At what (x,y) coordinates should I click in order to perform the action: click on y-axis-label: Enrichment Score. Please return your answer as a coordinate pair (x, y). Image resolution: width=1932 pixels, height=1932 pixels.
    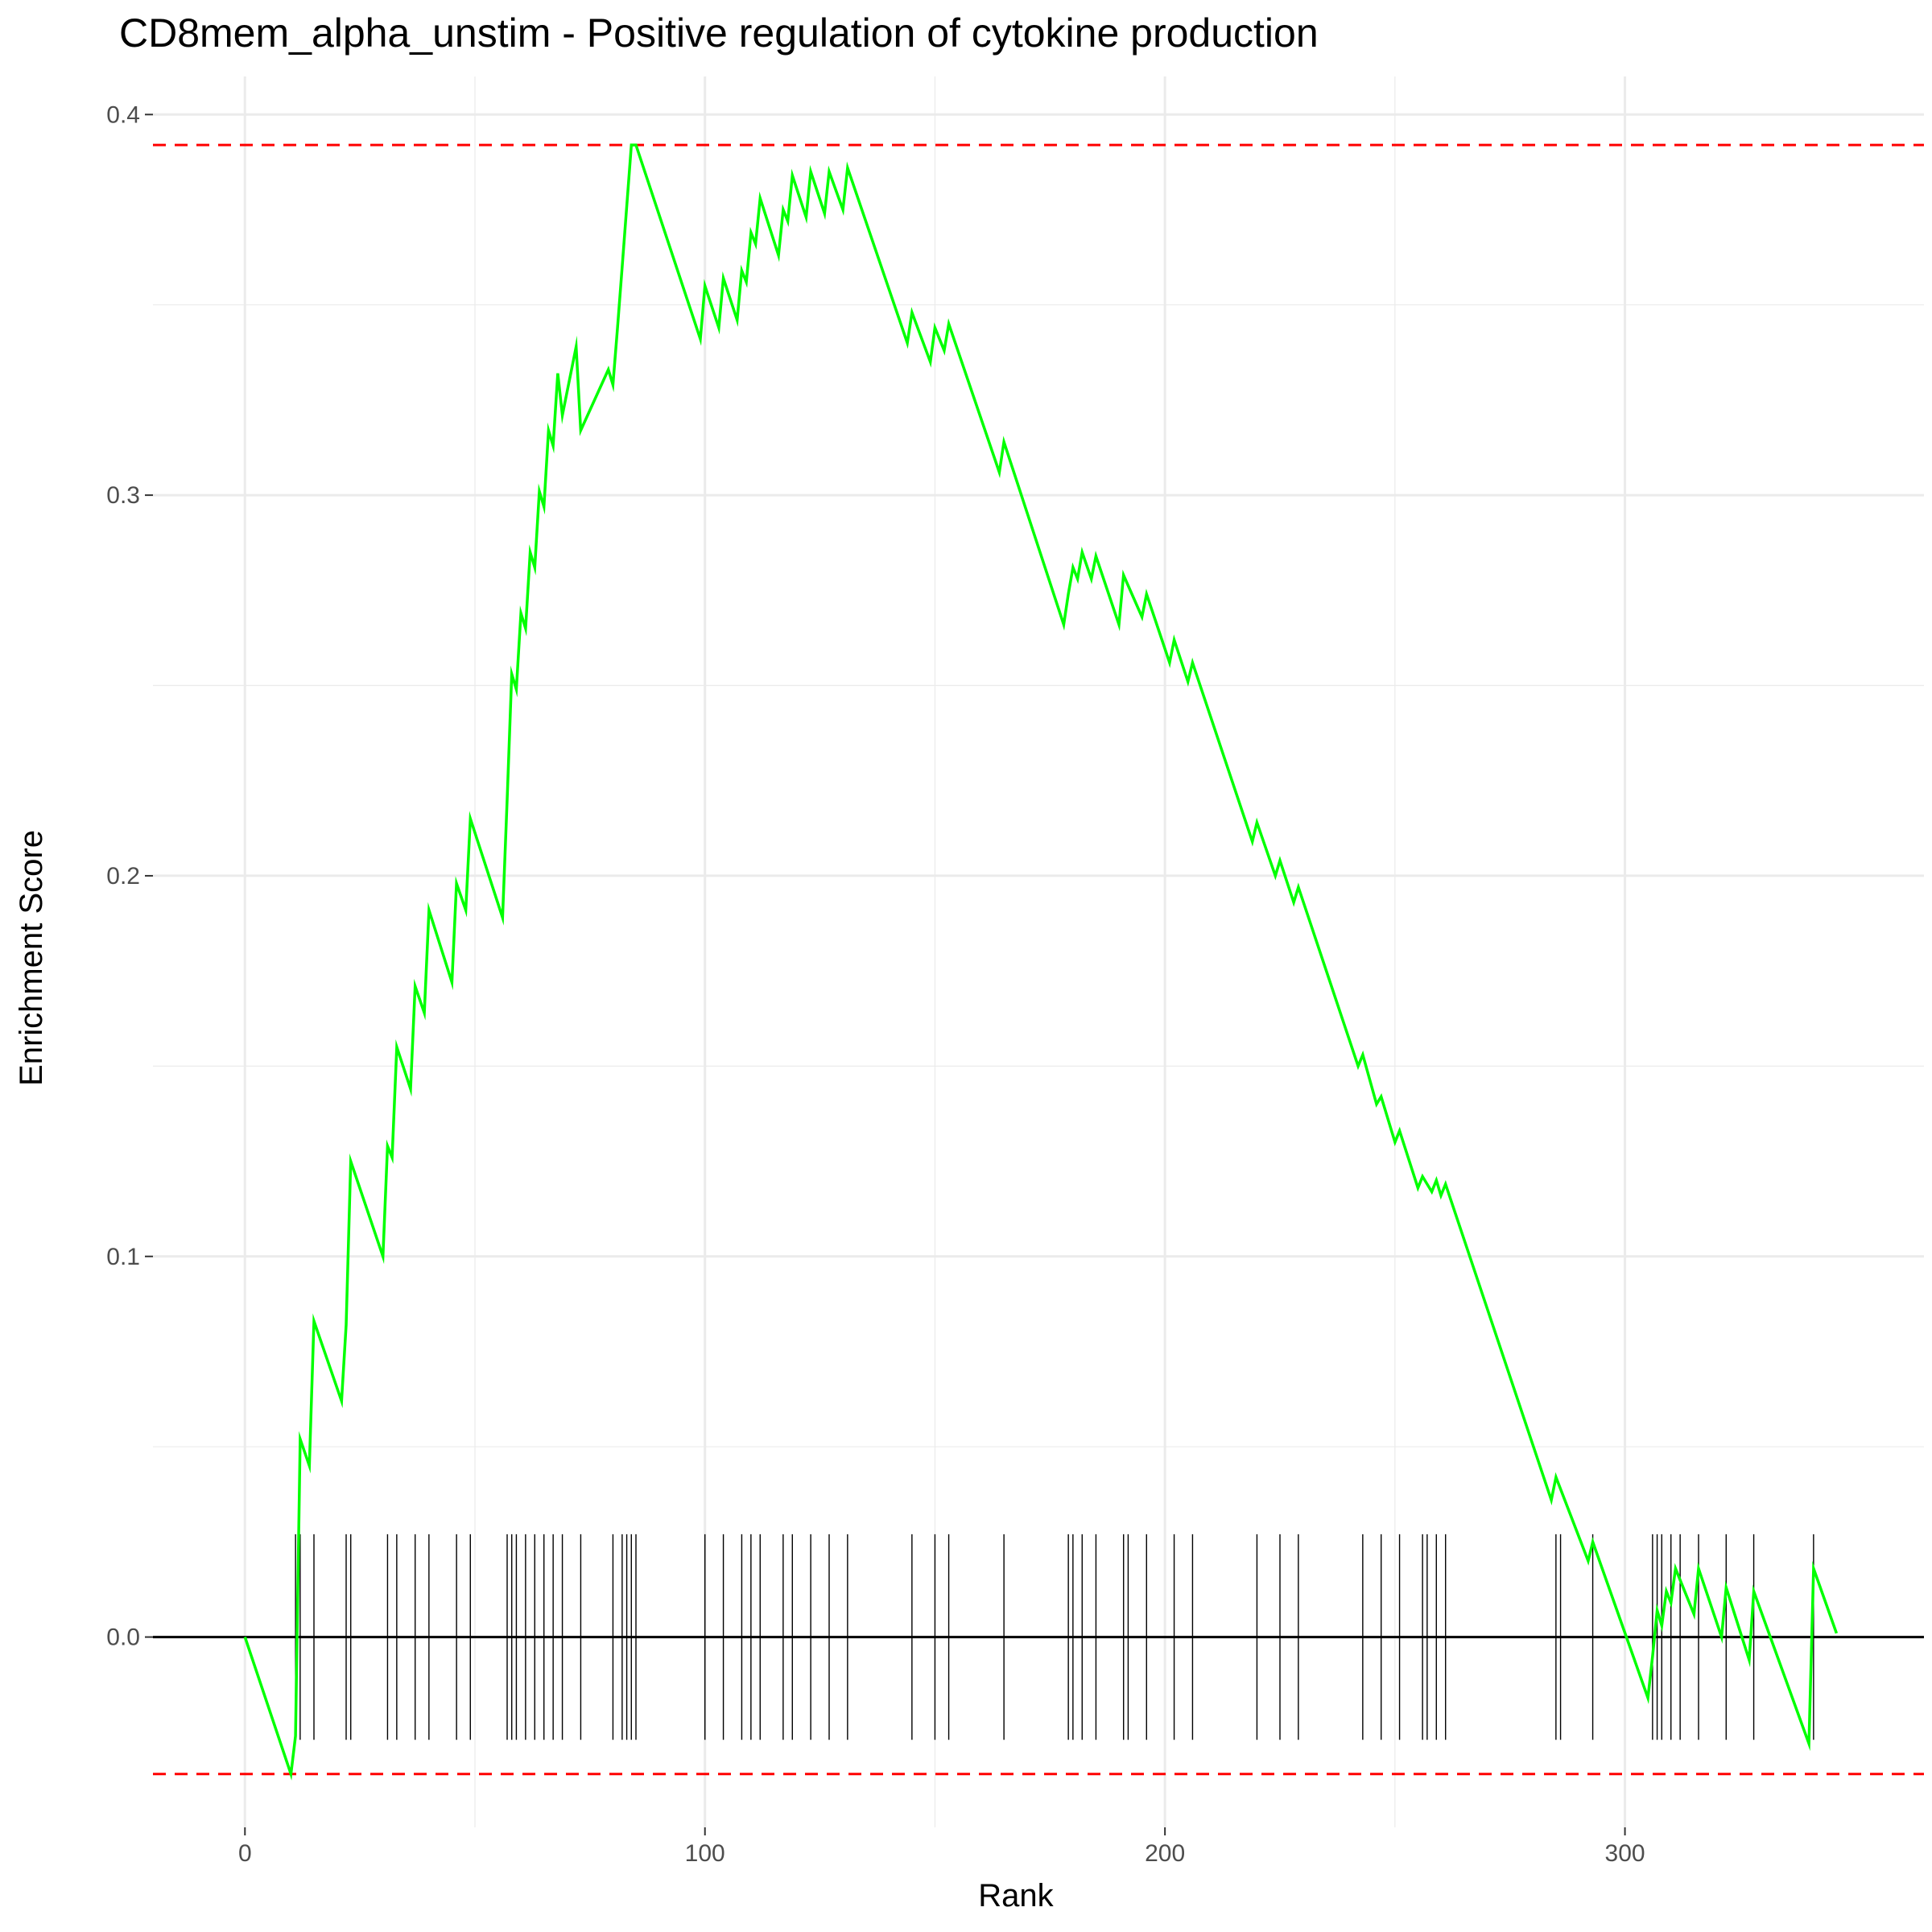
    Looking at the image, I should click on (31, 958).